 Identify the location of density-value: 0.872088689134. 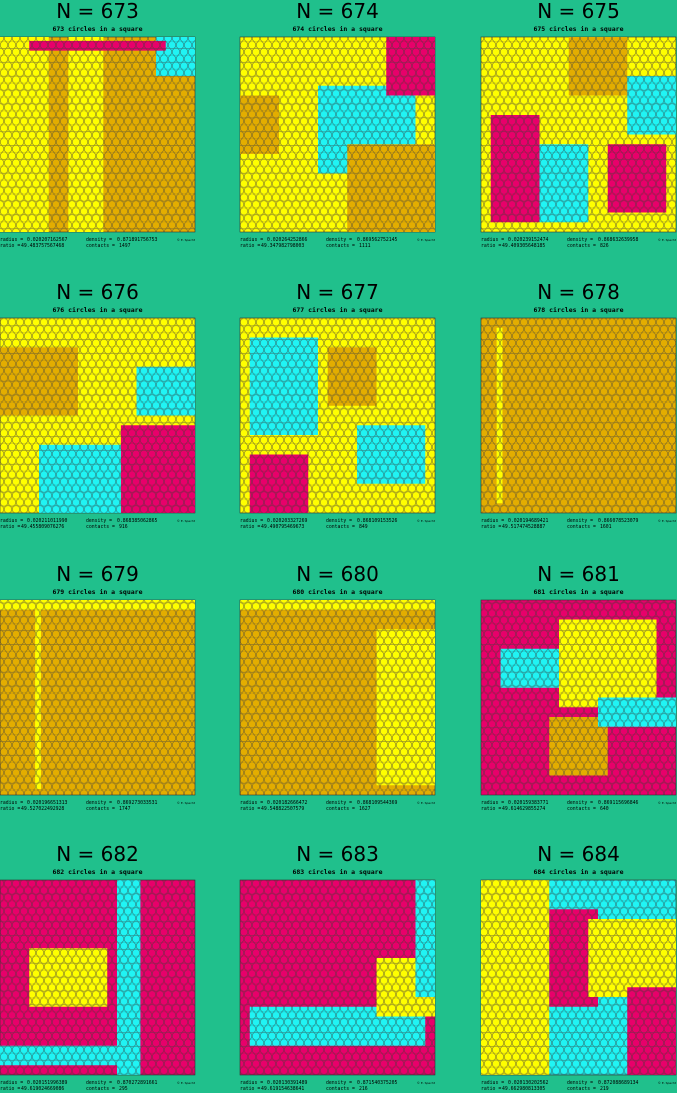
(618, 1083).